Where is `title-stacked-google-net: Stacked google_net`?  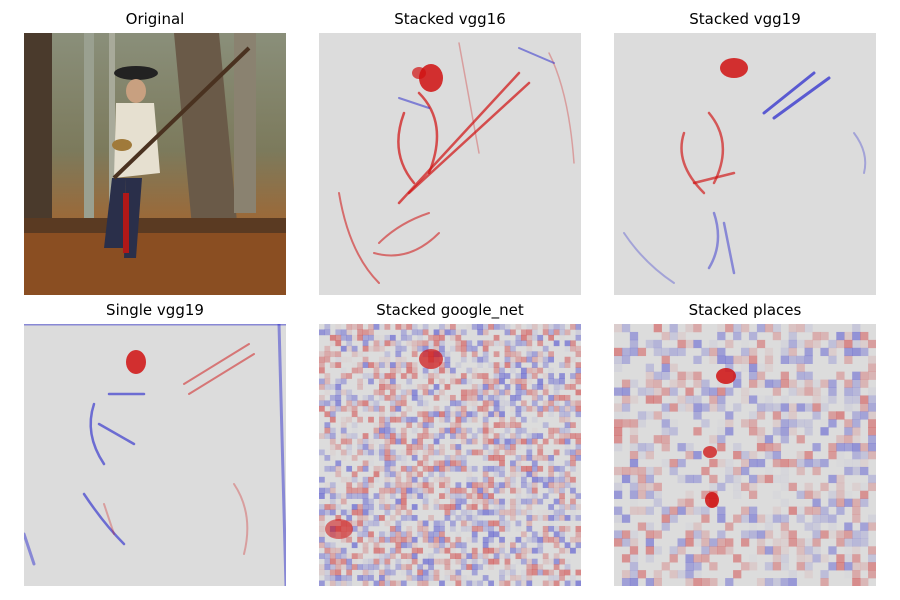
title-stacked-google-net: Stacked google_net is located at coordinates (450, 310).